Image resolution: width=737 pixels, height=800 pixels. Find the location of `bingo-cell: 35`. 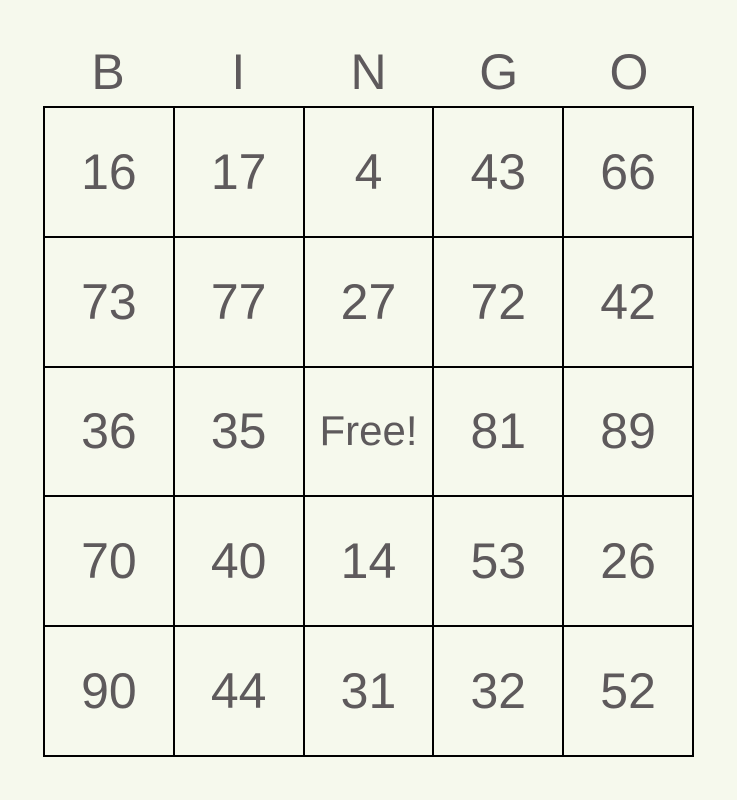

bingo-cell: 35 is located at coordinates (238, 431).